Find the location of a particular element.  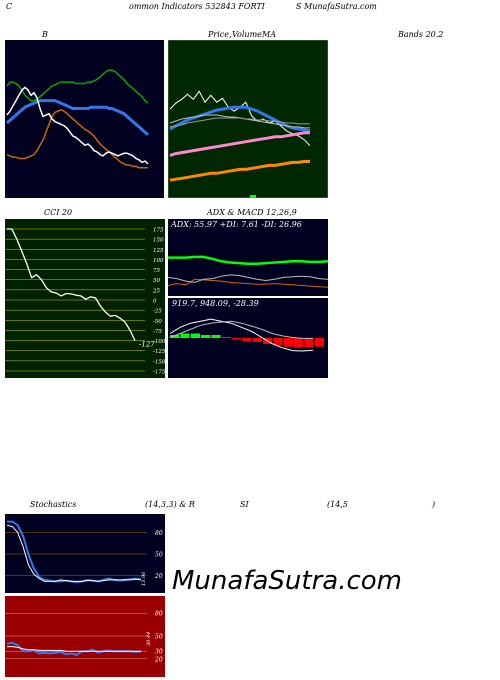

rsi-tick-label: 20 is located at coordinates (158, 659).